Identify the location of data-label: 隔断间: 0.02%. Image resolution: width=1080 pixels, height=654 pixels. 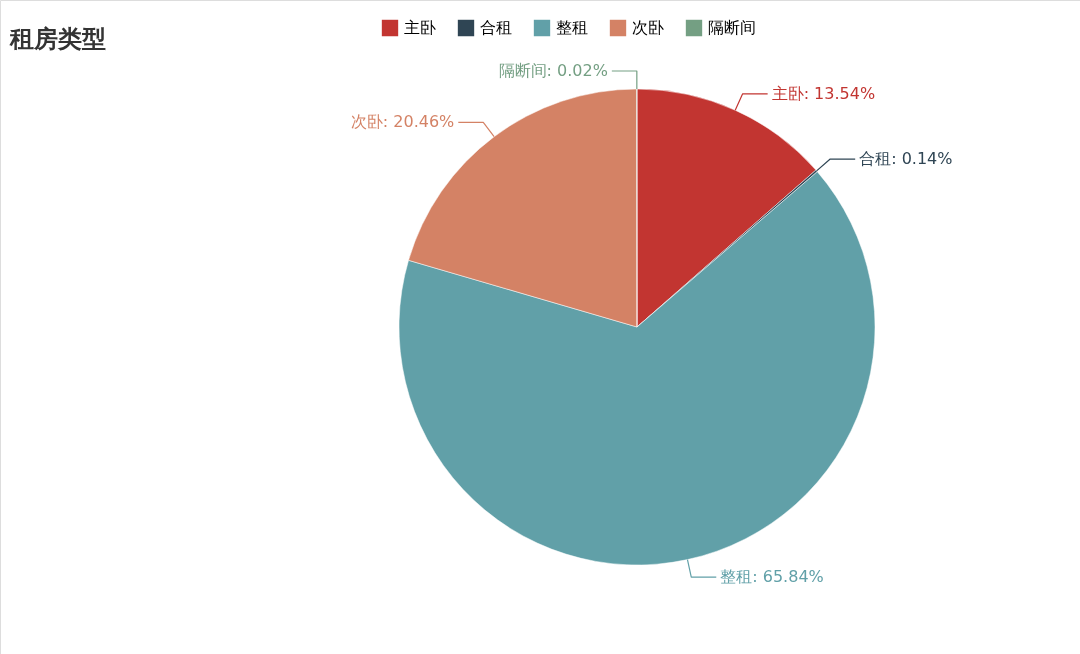
(553, 70).